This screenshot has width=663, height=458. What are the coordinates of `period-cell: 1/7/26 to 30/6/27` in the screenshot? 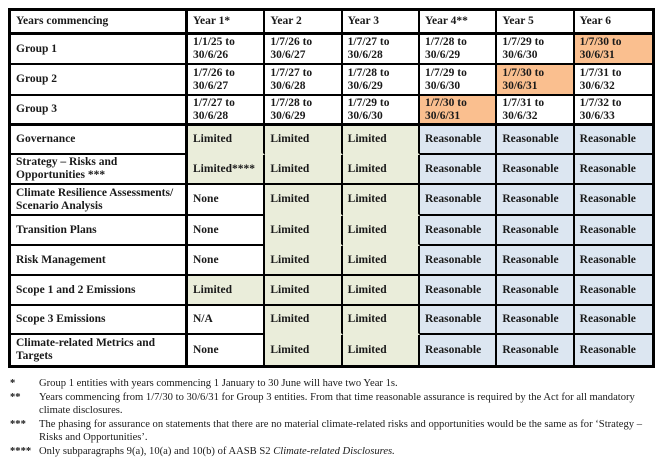 It's located at (304, 50).